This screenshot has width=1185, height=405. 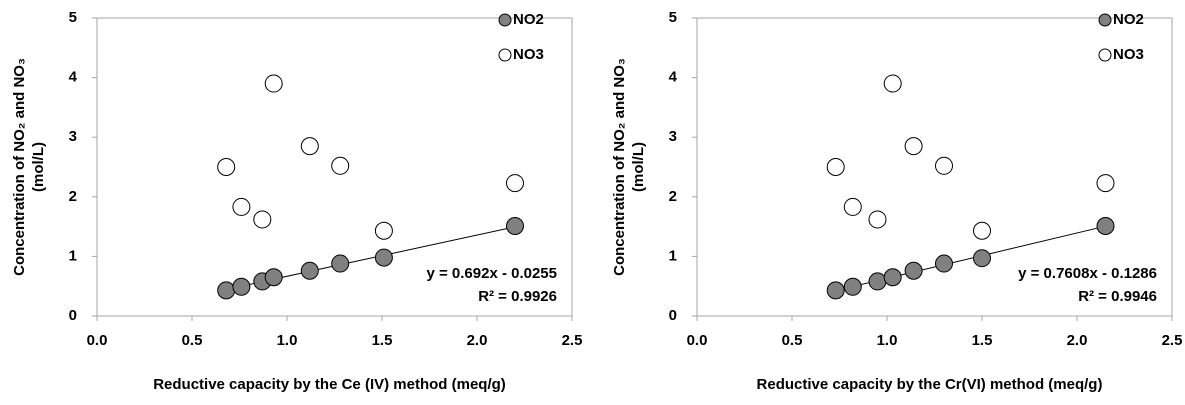 I want to click on trend-equation: y = 0.7608x - 0.1286, so click(x=1087, y=273).